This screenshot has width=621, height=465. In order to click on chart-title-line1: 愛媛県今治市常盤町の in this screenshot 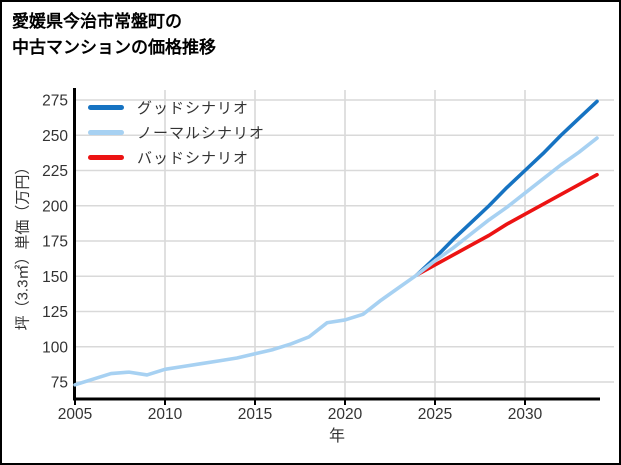, I will do `click(97, 21)`.